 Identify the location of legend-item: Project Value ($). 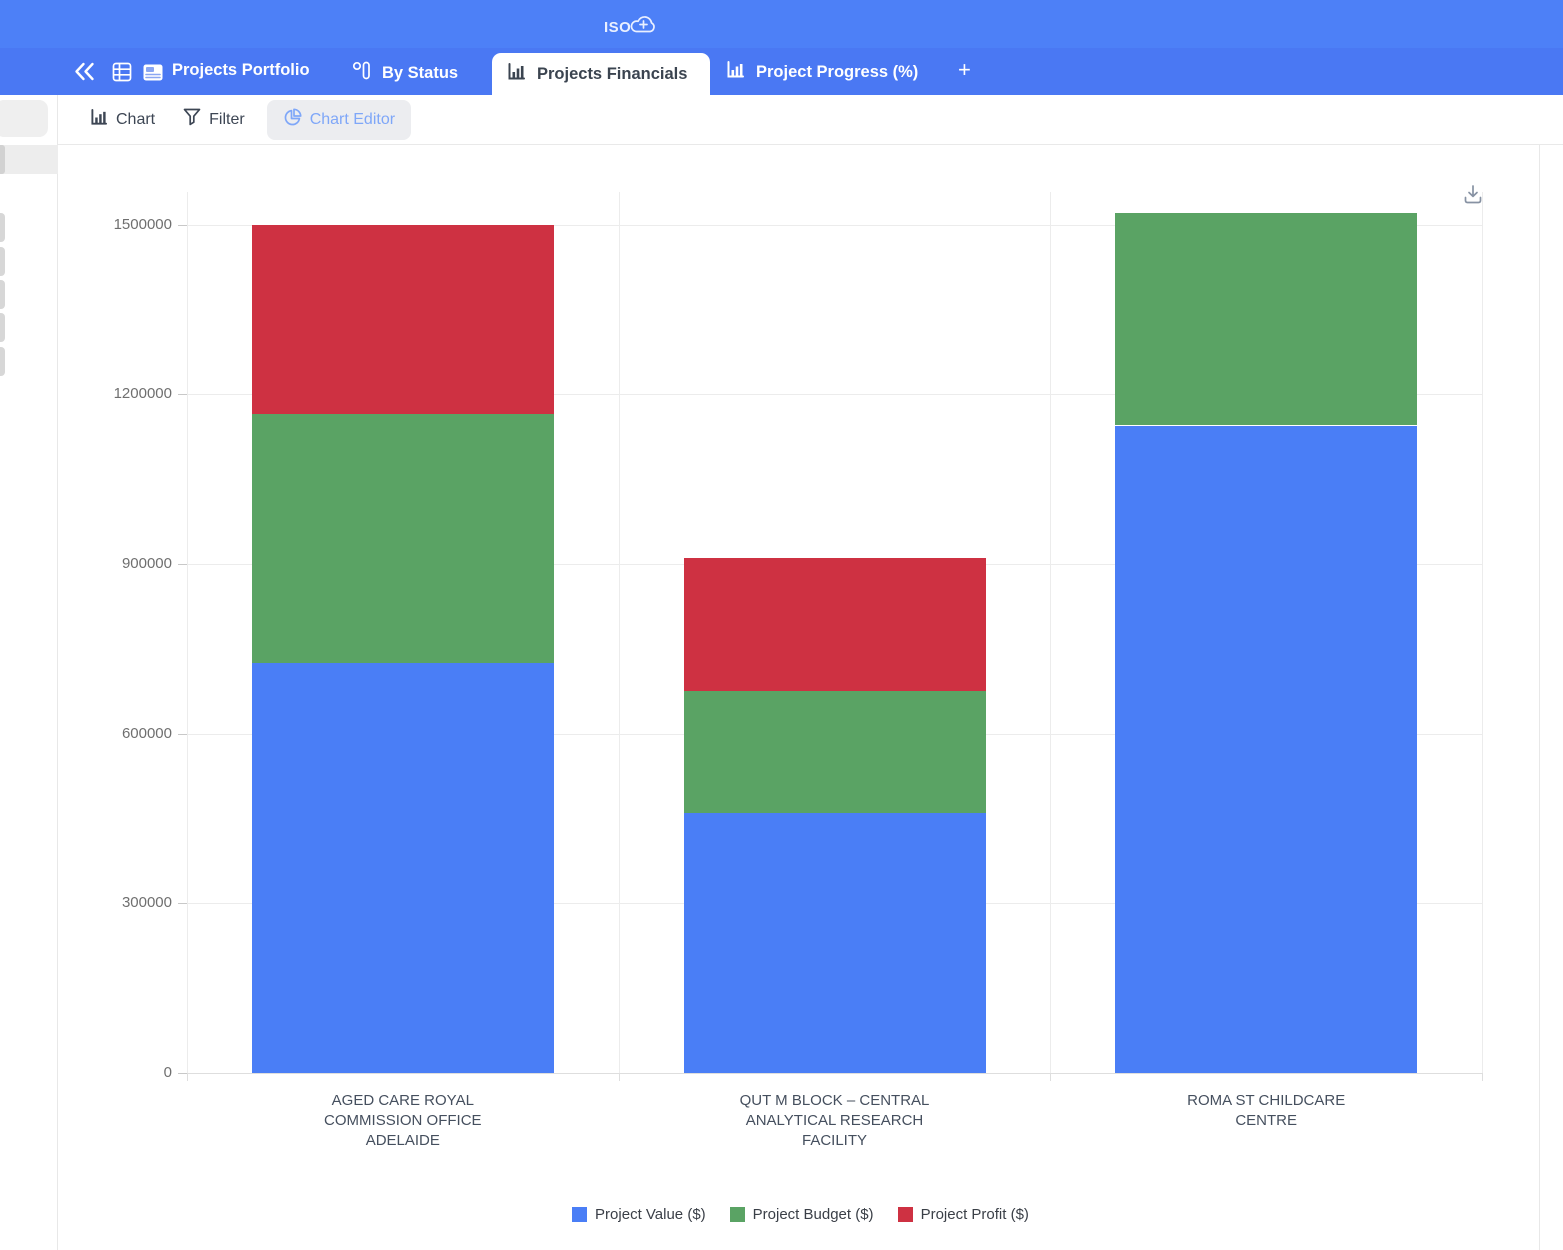
(639, 1214).